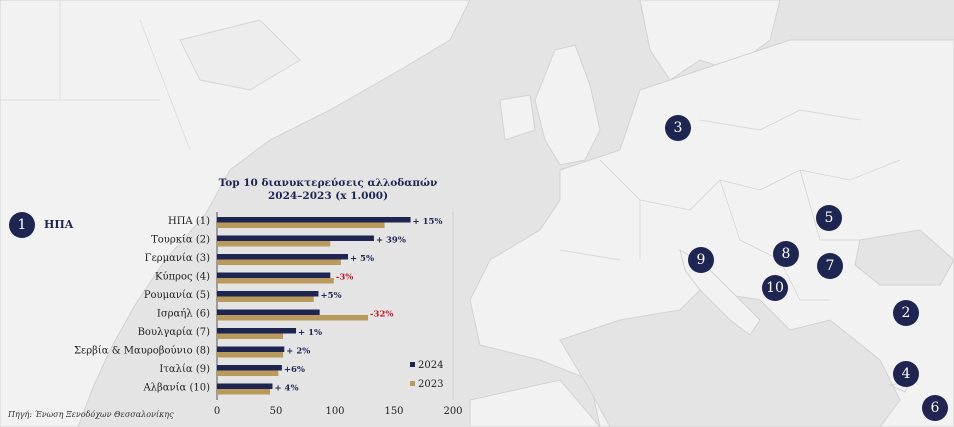  Describe the element at coordinates (678, 128) in the screenshot. I see `map-marker-3: 3` at that location.